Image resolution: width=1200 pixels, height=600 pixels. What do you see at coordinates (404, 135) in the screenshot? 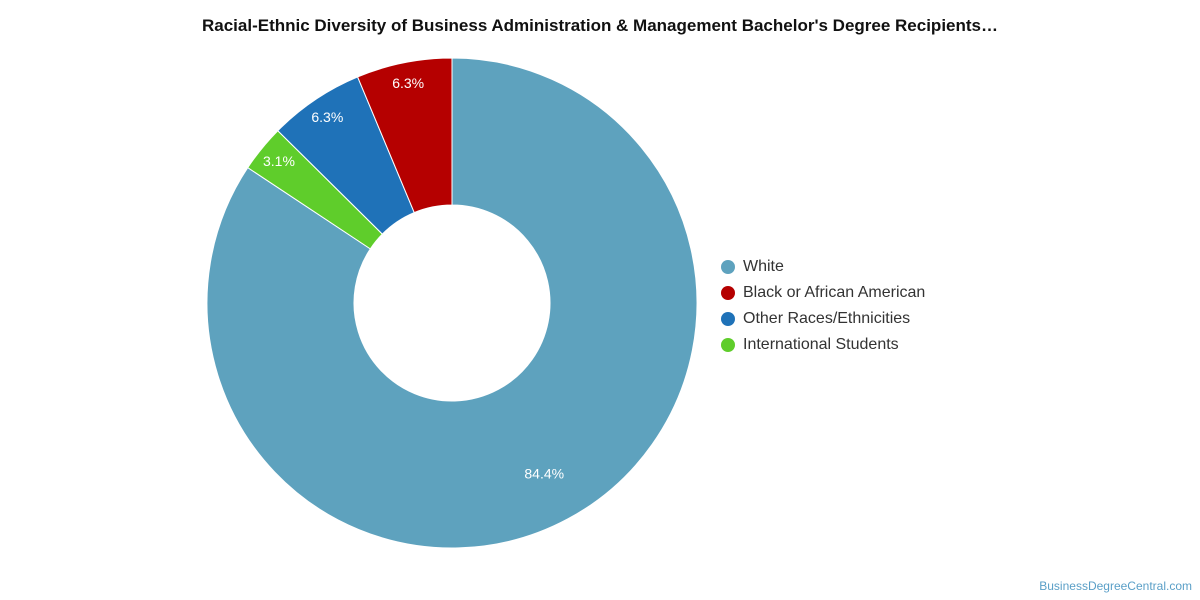
I see `donut-slice-black-or-african-american` at bounding box center [404, 135].